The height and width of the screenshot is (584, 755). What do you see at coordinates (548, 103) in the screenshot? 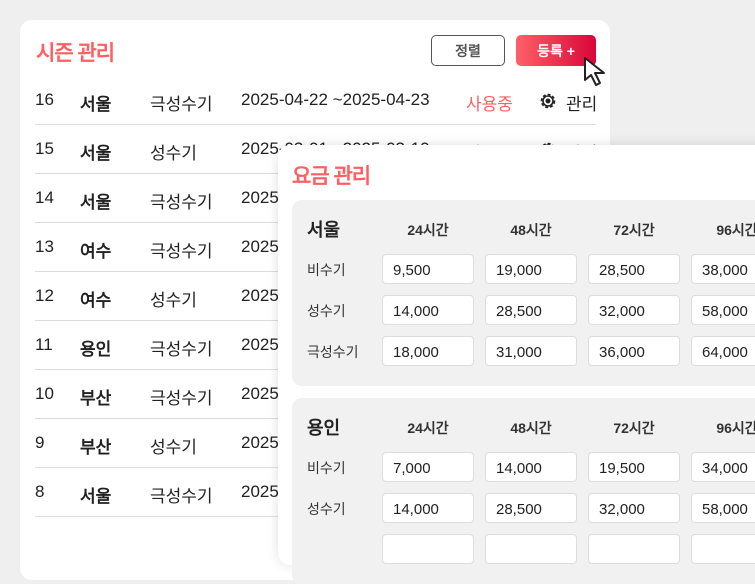
I see `gear-icon` at bounding box center [548, 103].